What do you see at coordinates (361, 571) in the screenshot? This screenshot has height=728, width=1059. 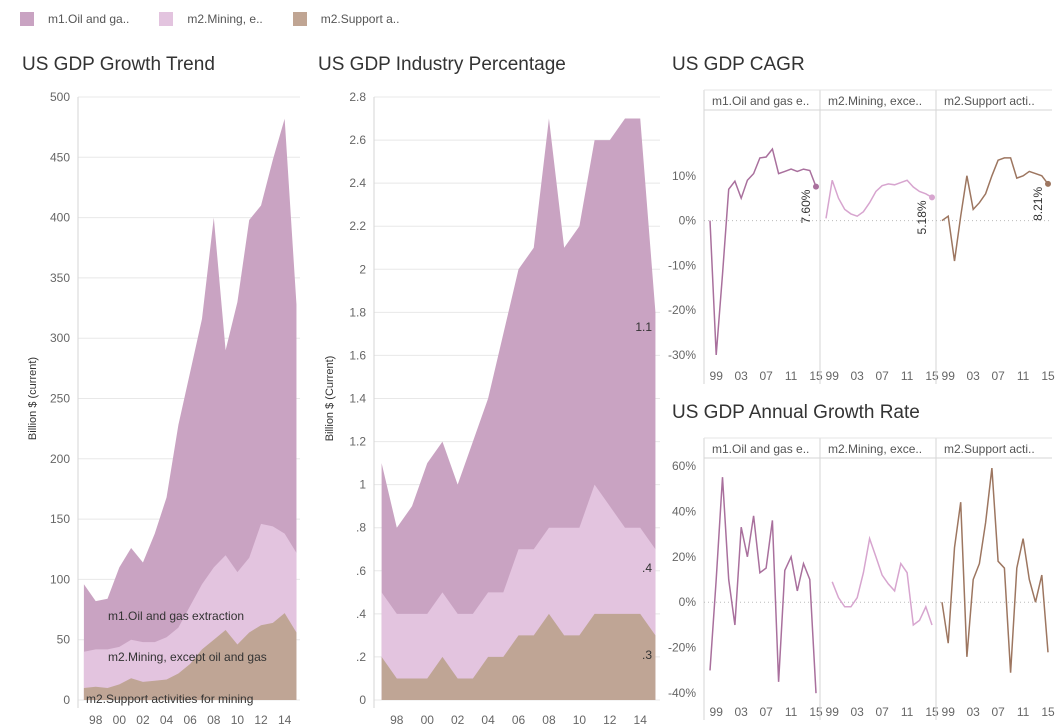 I see `y-tick-label: .6` at bounding box center [361, 571].